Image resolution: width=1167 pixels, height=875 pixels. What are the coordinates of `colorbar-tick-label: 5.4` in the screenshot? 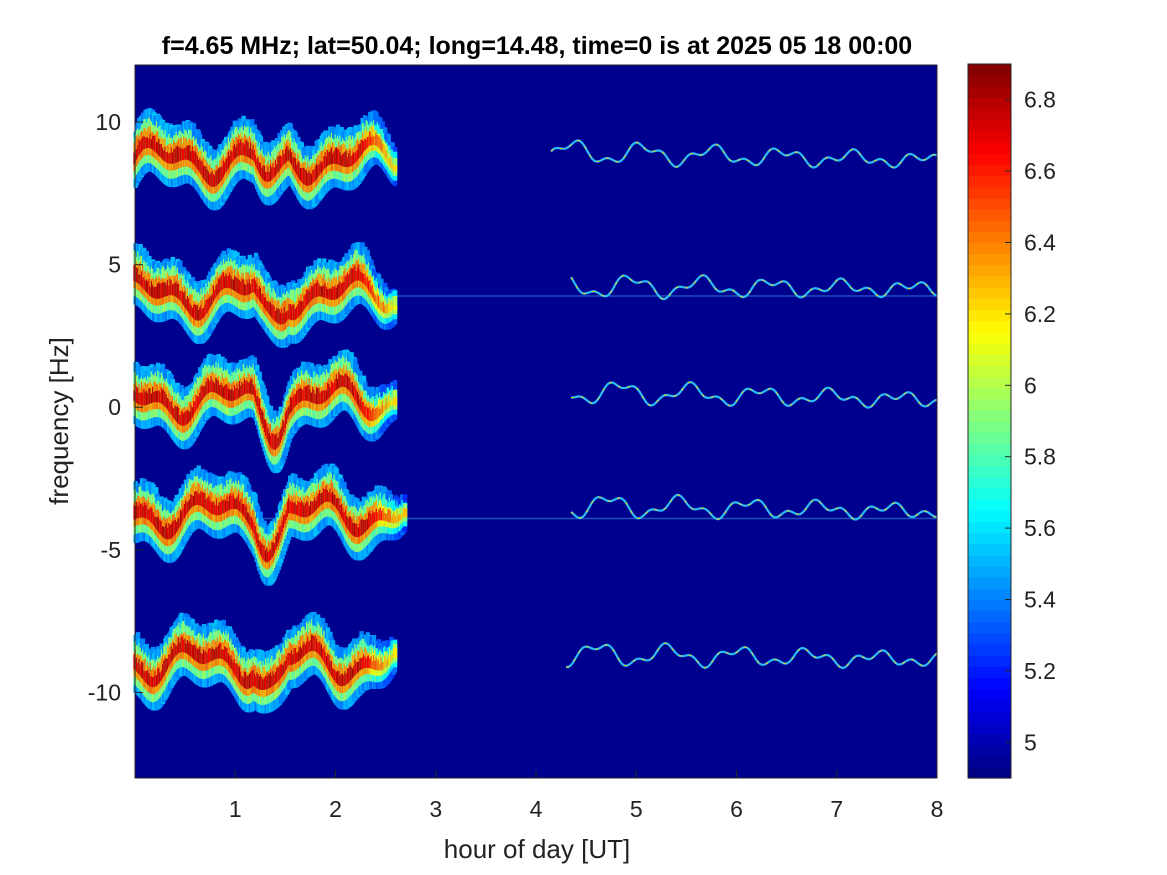 It's located at (1040, 600).